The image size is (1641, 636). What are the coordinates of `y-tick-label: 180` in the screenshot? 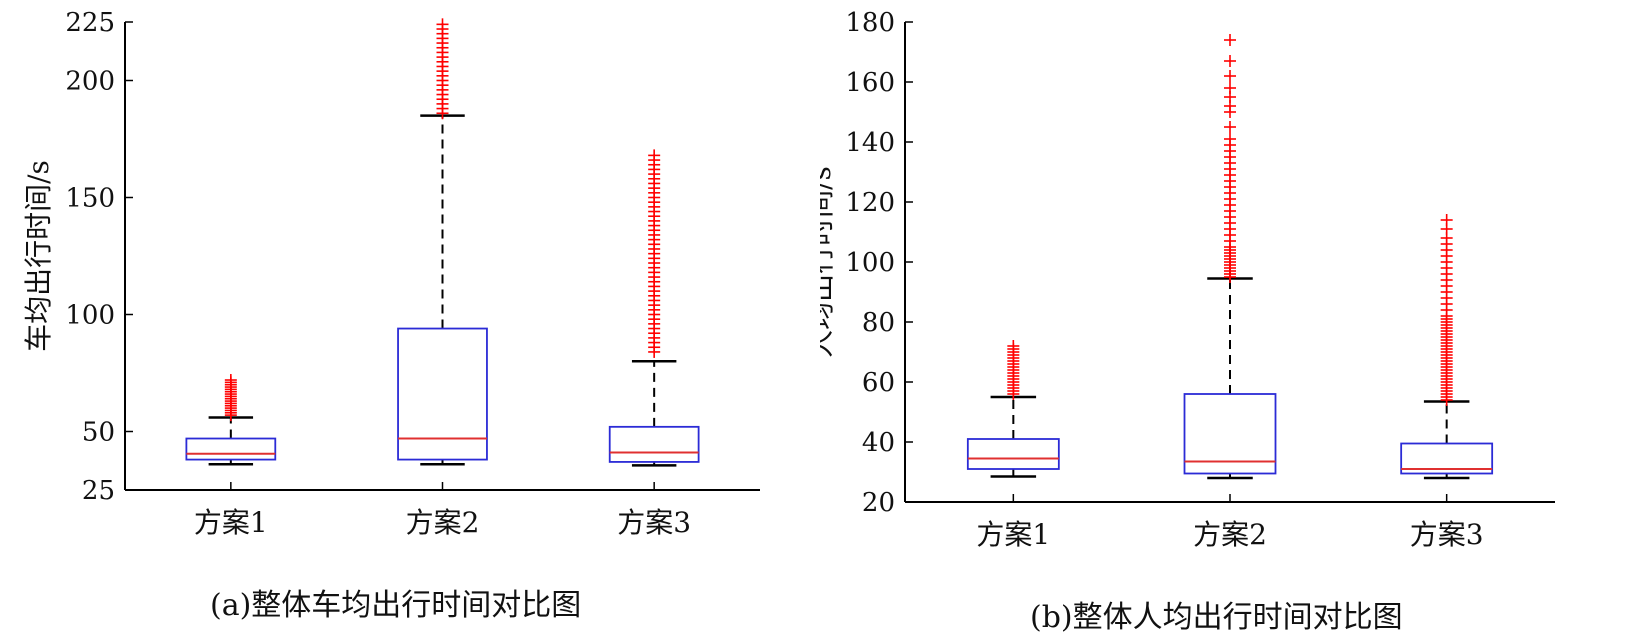 It's located at (870, 23).